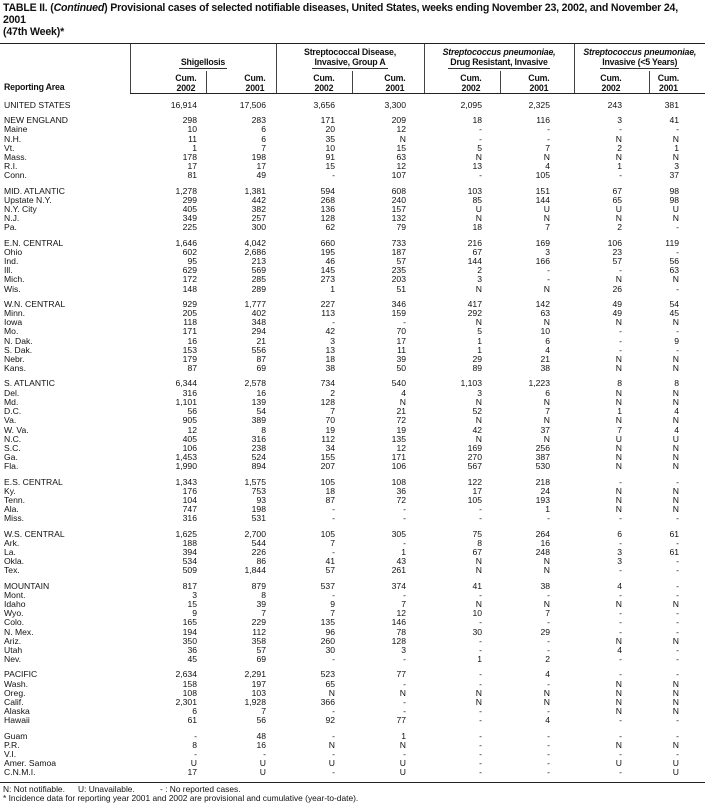  I want to click on cell-value: 144, so click(474, 261).